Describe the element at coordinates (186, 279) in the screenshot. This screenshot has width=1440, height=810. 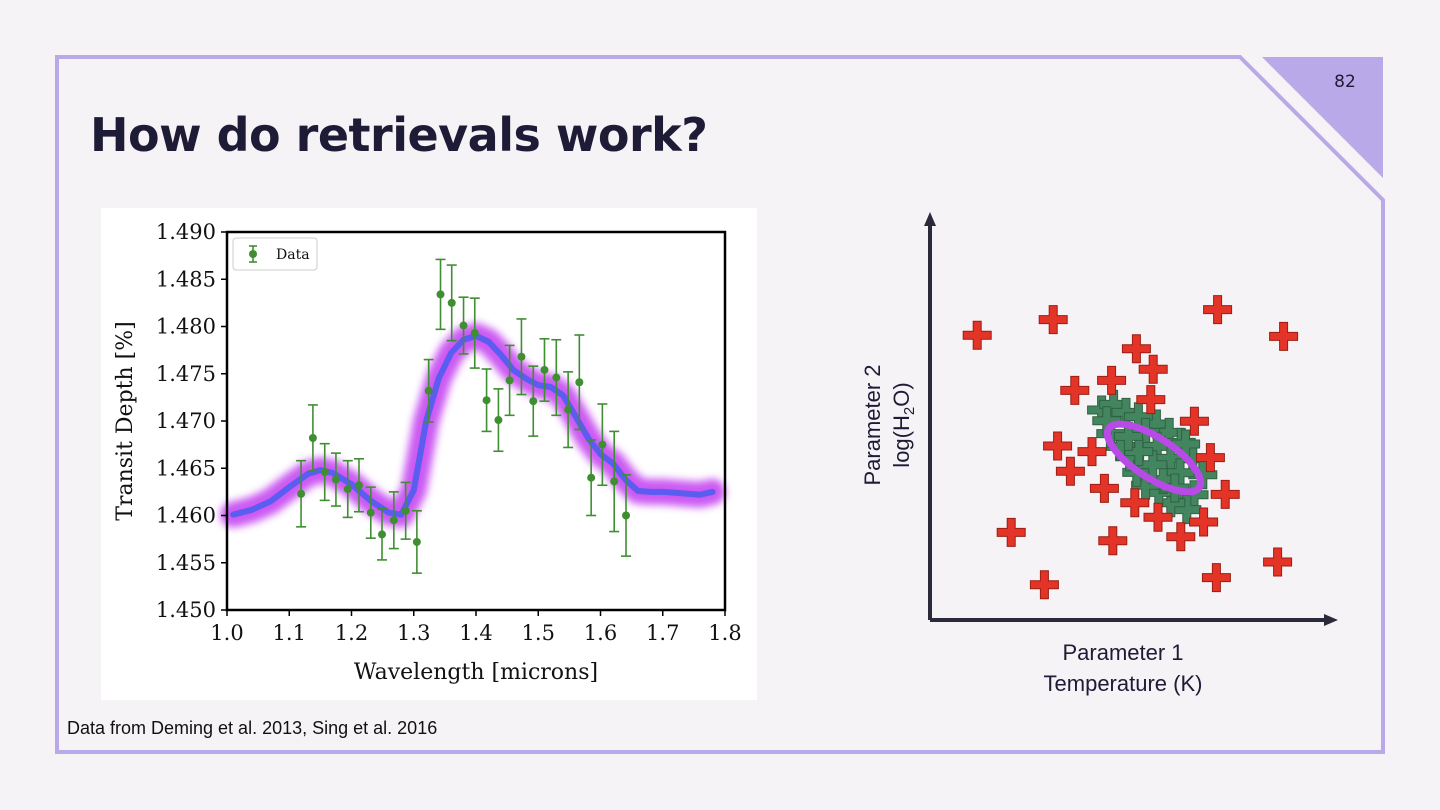
I see `y-tick-label: 1.485` at that location.